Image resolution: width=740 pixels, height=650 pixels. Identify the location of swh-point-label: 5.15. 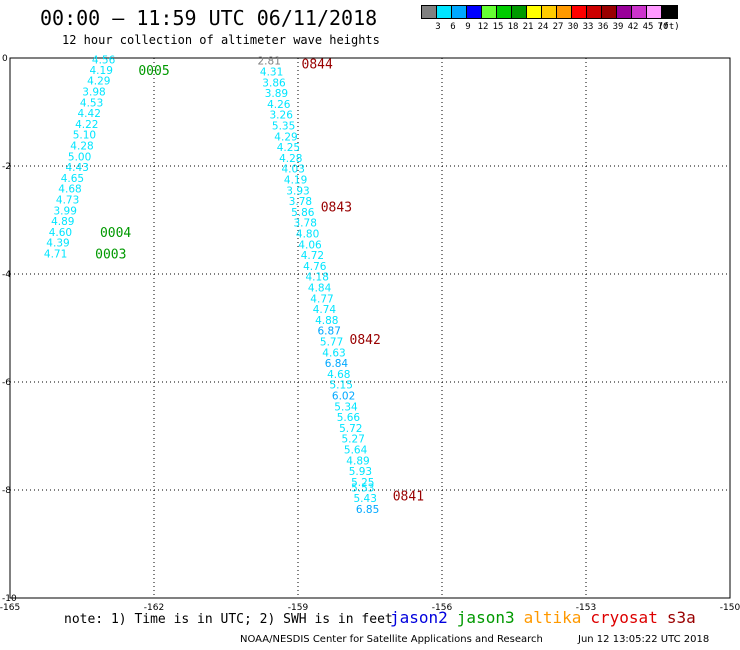
(341, 386).